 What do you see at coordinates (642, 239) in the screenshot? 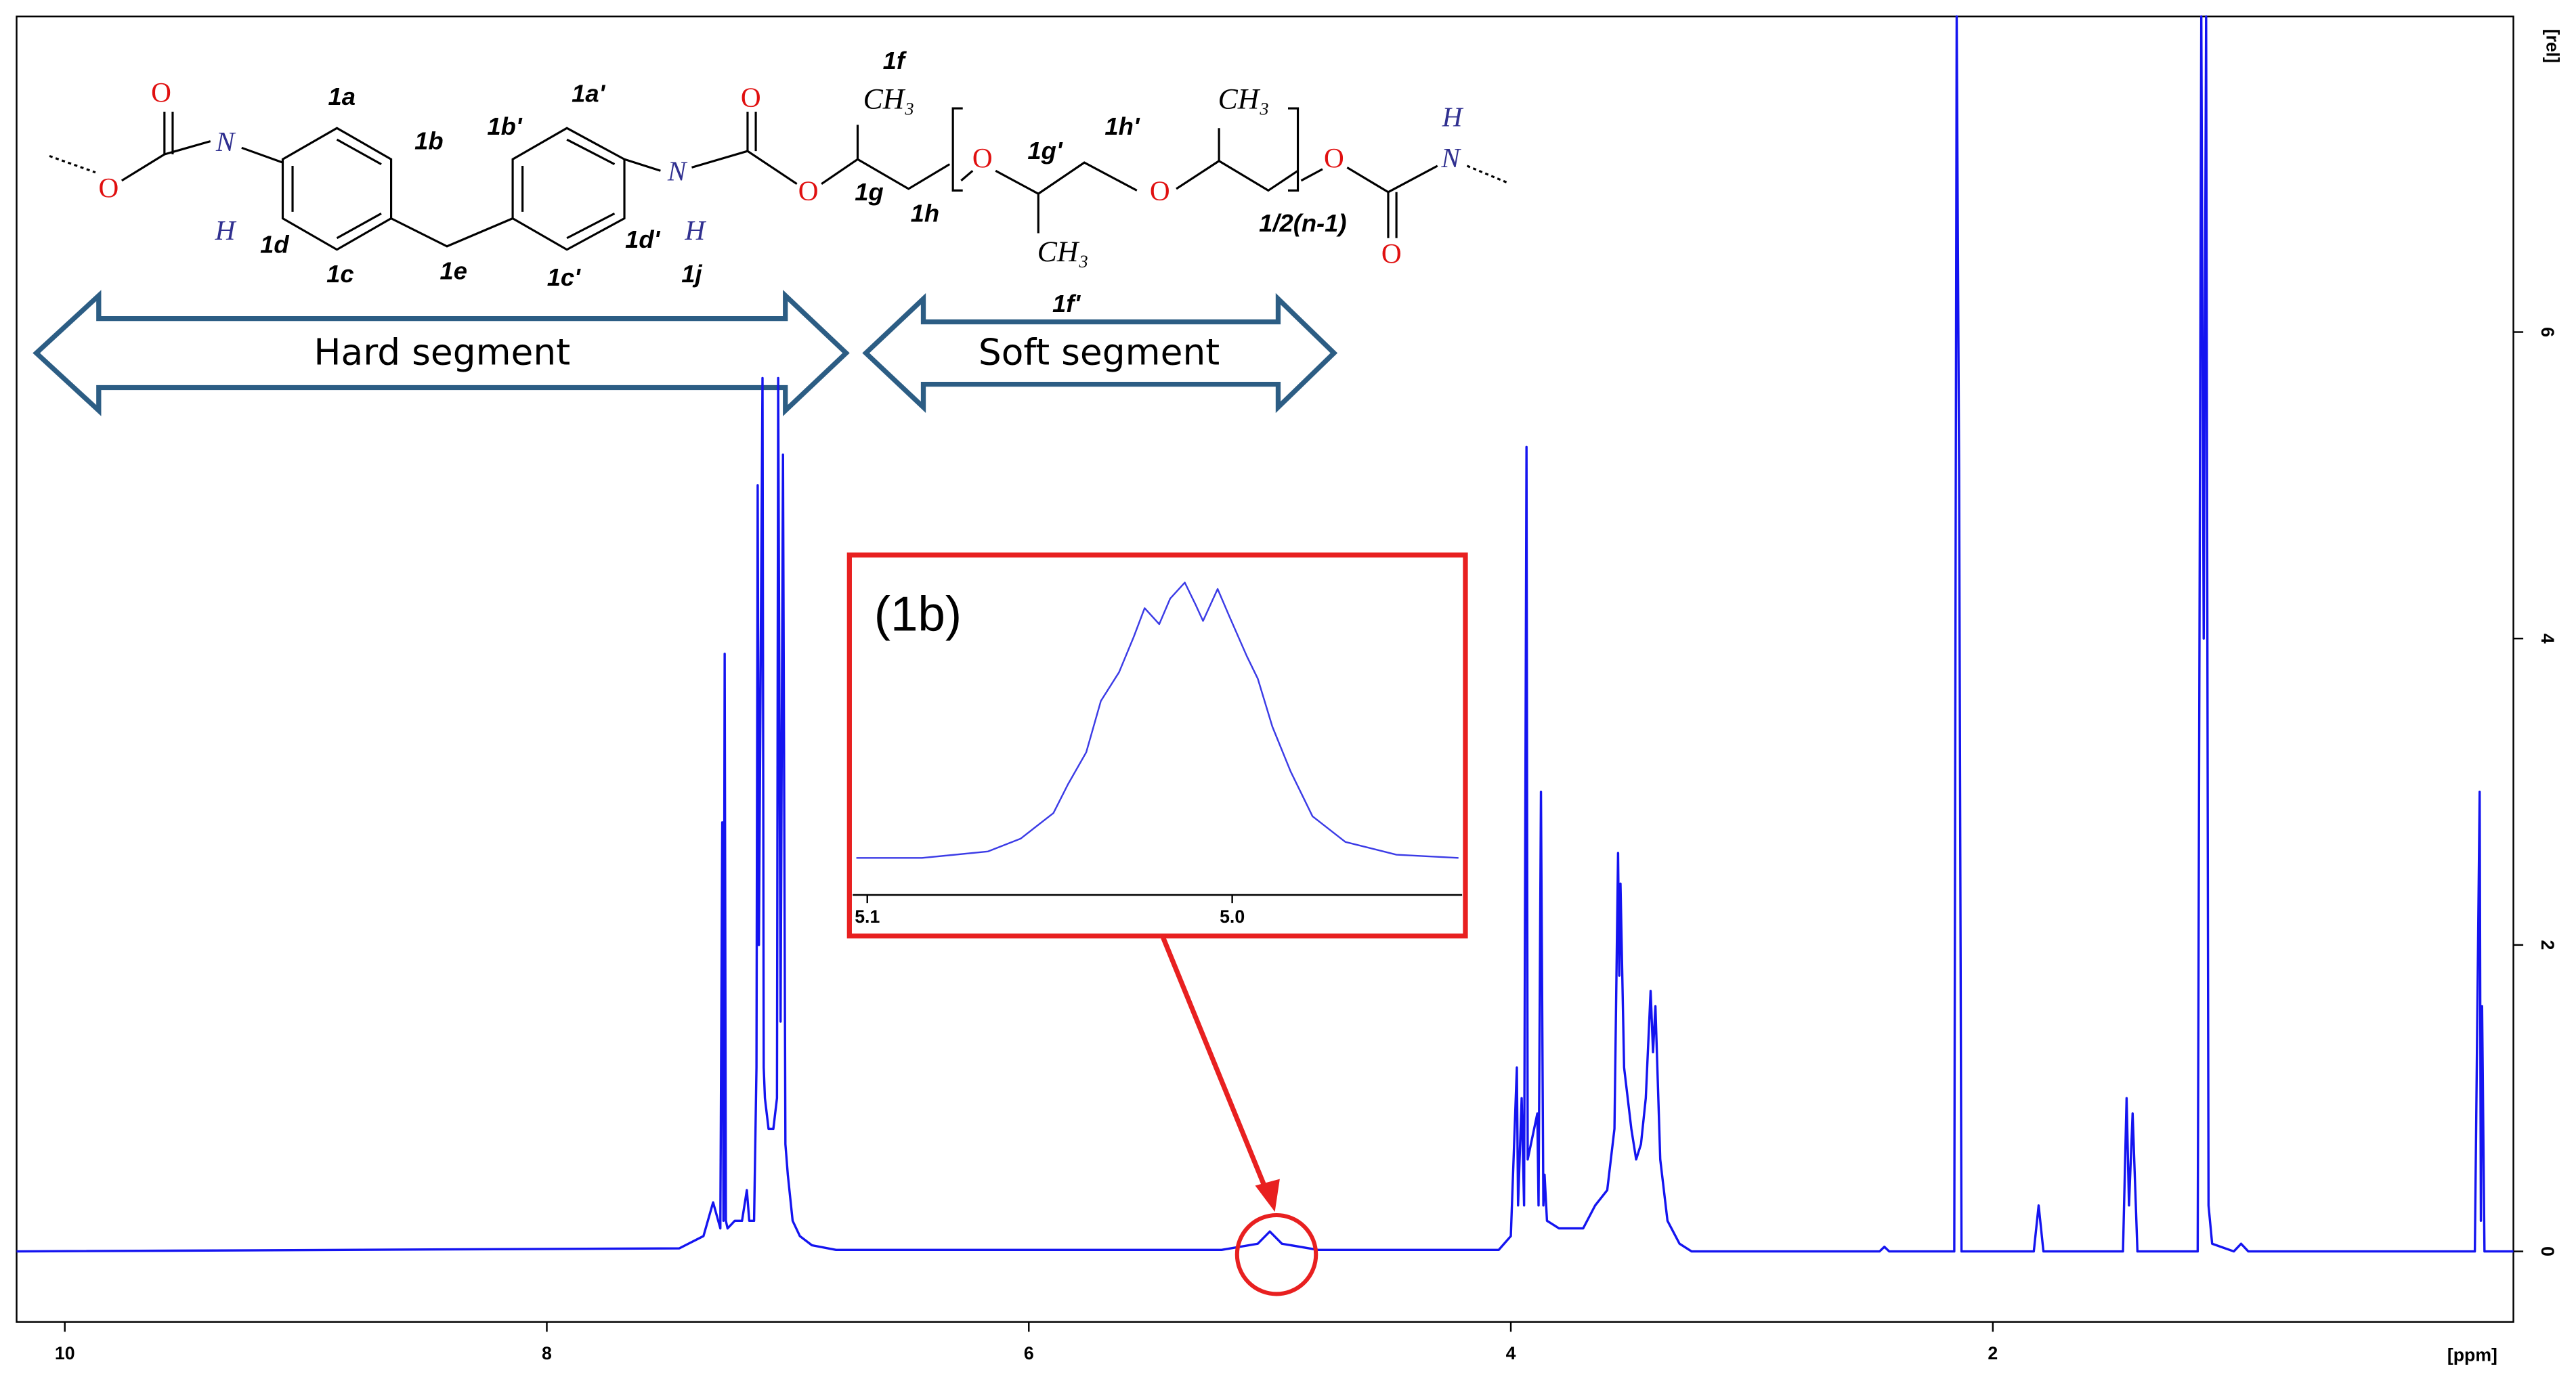
I see `structure-label: 1d'` at bounding box center [642, 239].